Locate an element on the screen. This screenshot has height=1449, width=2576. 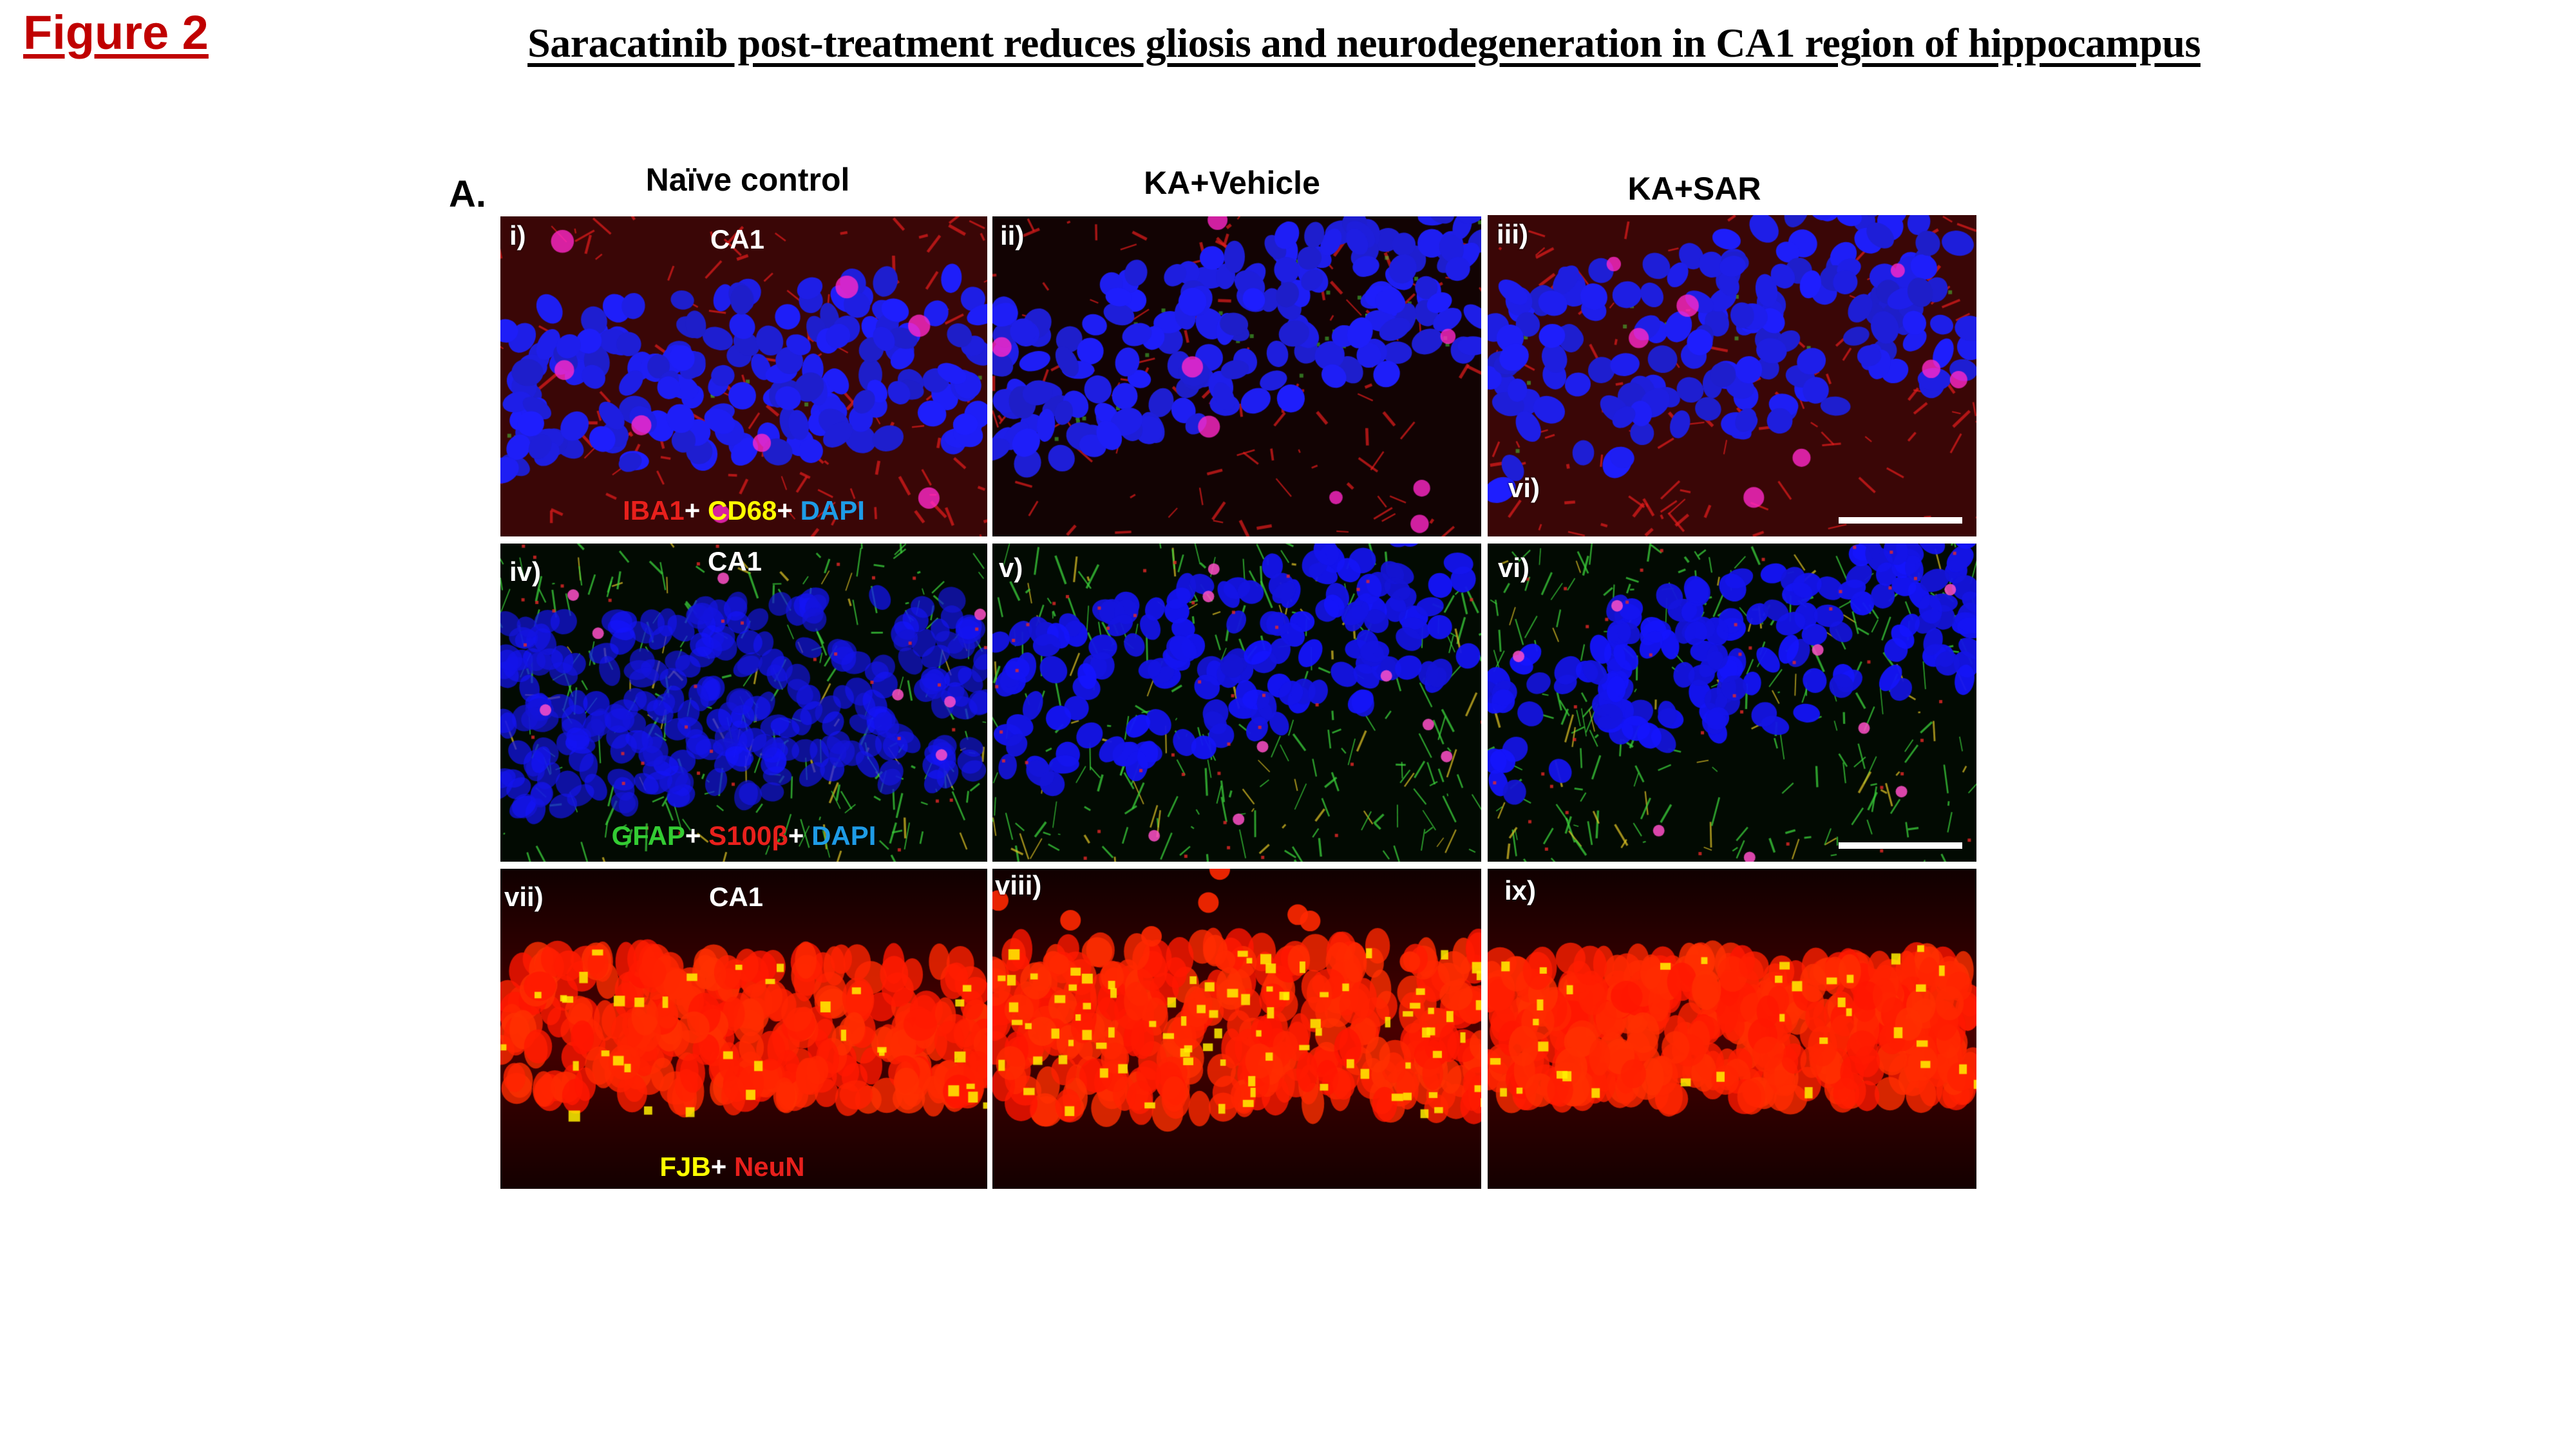
figure-label: Figure 2 is located at coordinates (116, 32).